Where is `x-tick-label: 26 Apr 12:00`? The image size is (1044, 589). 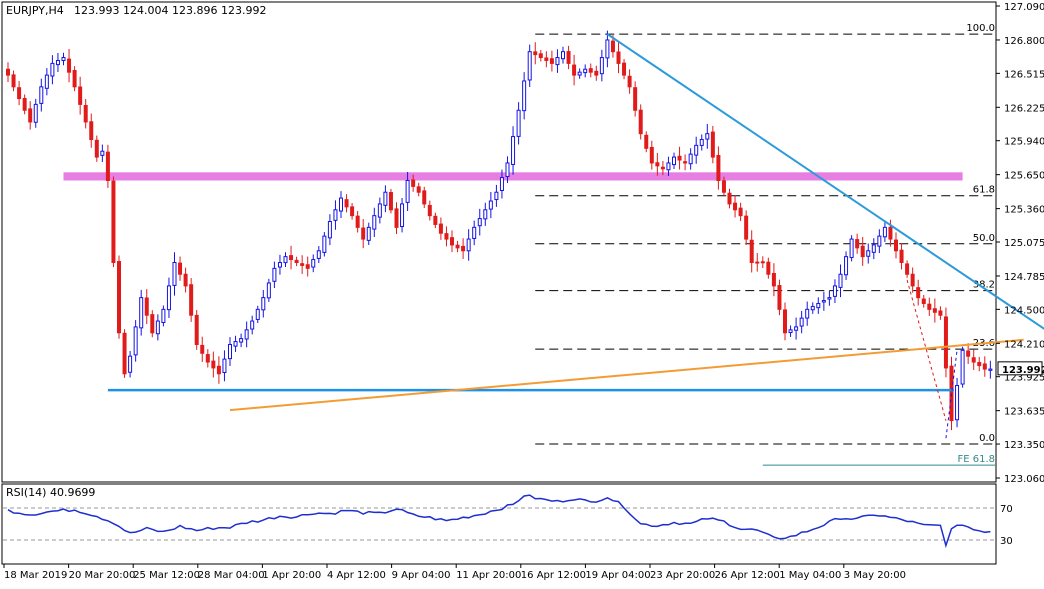
x-tick-label: 26 Apr 12:00 is located at coordinates (747, 575).